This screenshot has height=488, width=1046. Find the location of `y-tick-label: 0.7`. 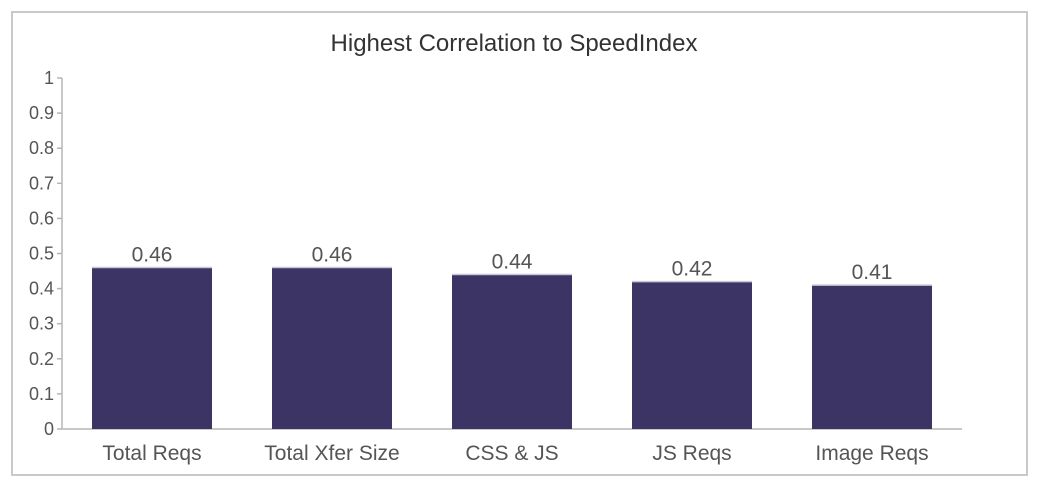

y-tick-label: 0.7 is located at coordinates (41, 183).